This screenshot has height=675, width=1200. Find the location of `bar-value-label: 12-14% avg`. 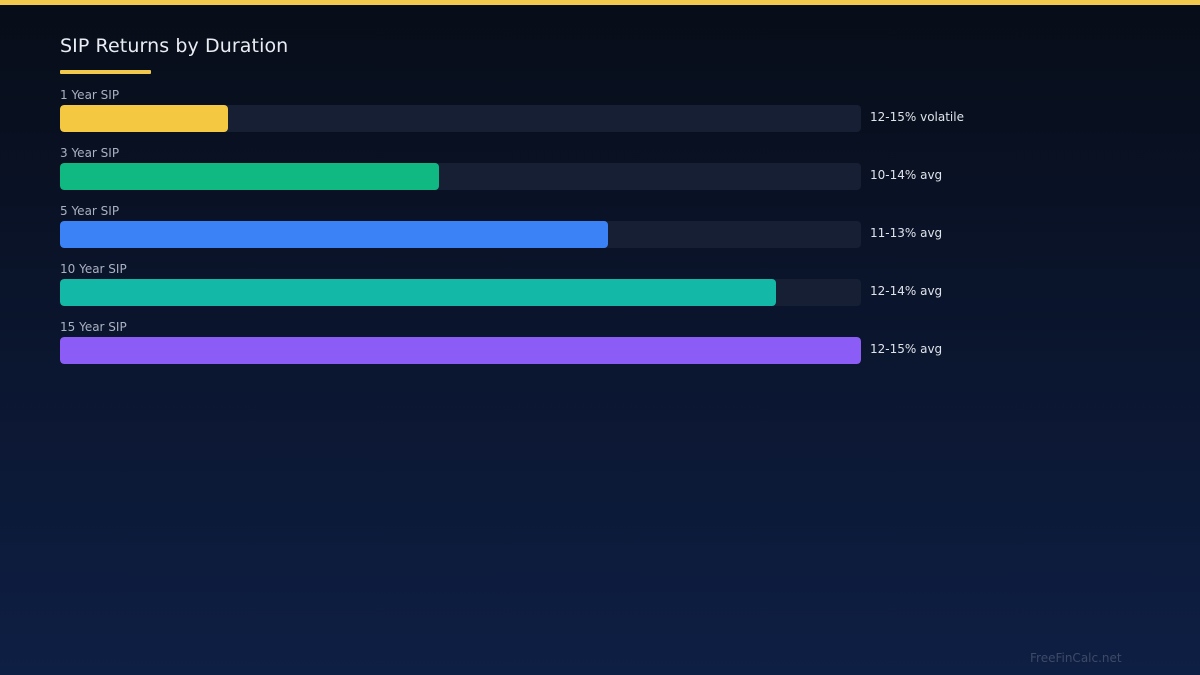

bar-value-label: 12-14% avg is located at coordinates (906, 291).